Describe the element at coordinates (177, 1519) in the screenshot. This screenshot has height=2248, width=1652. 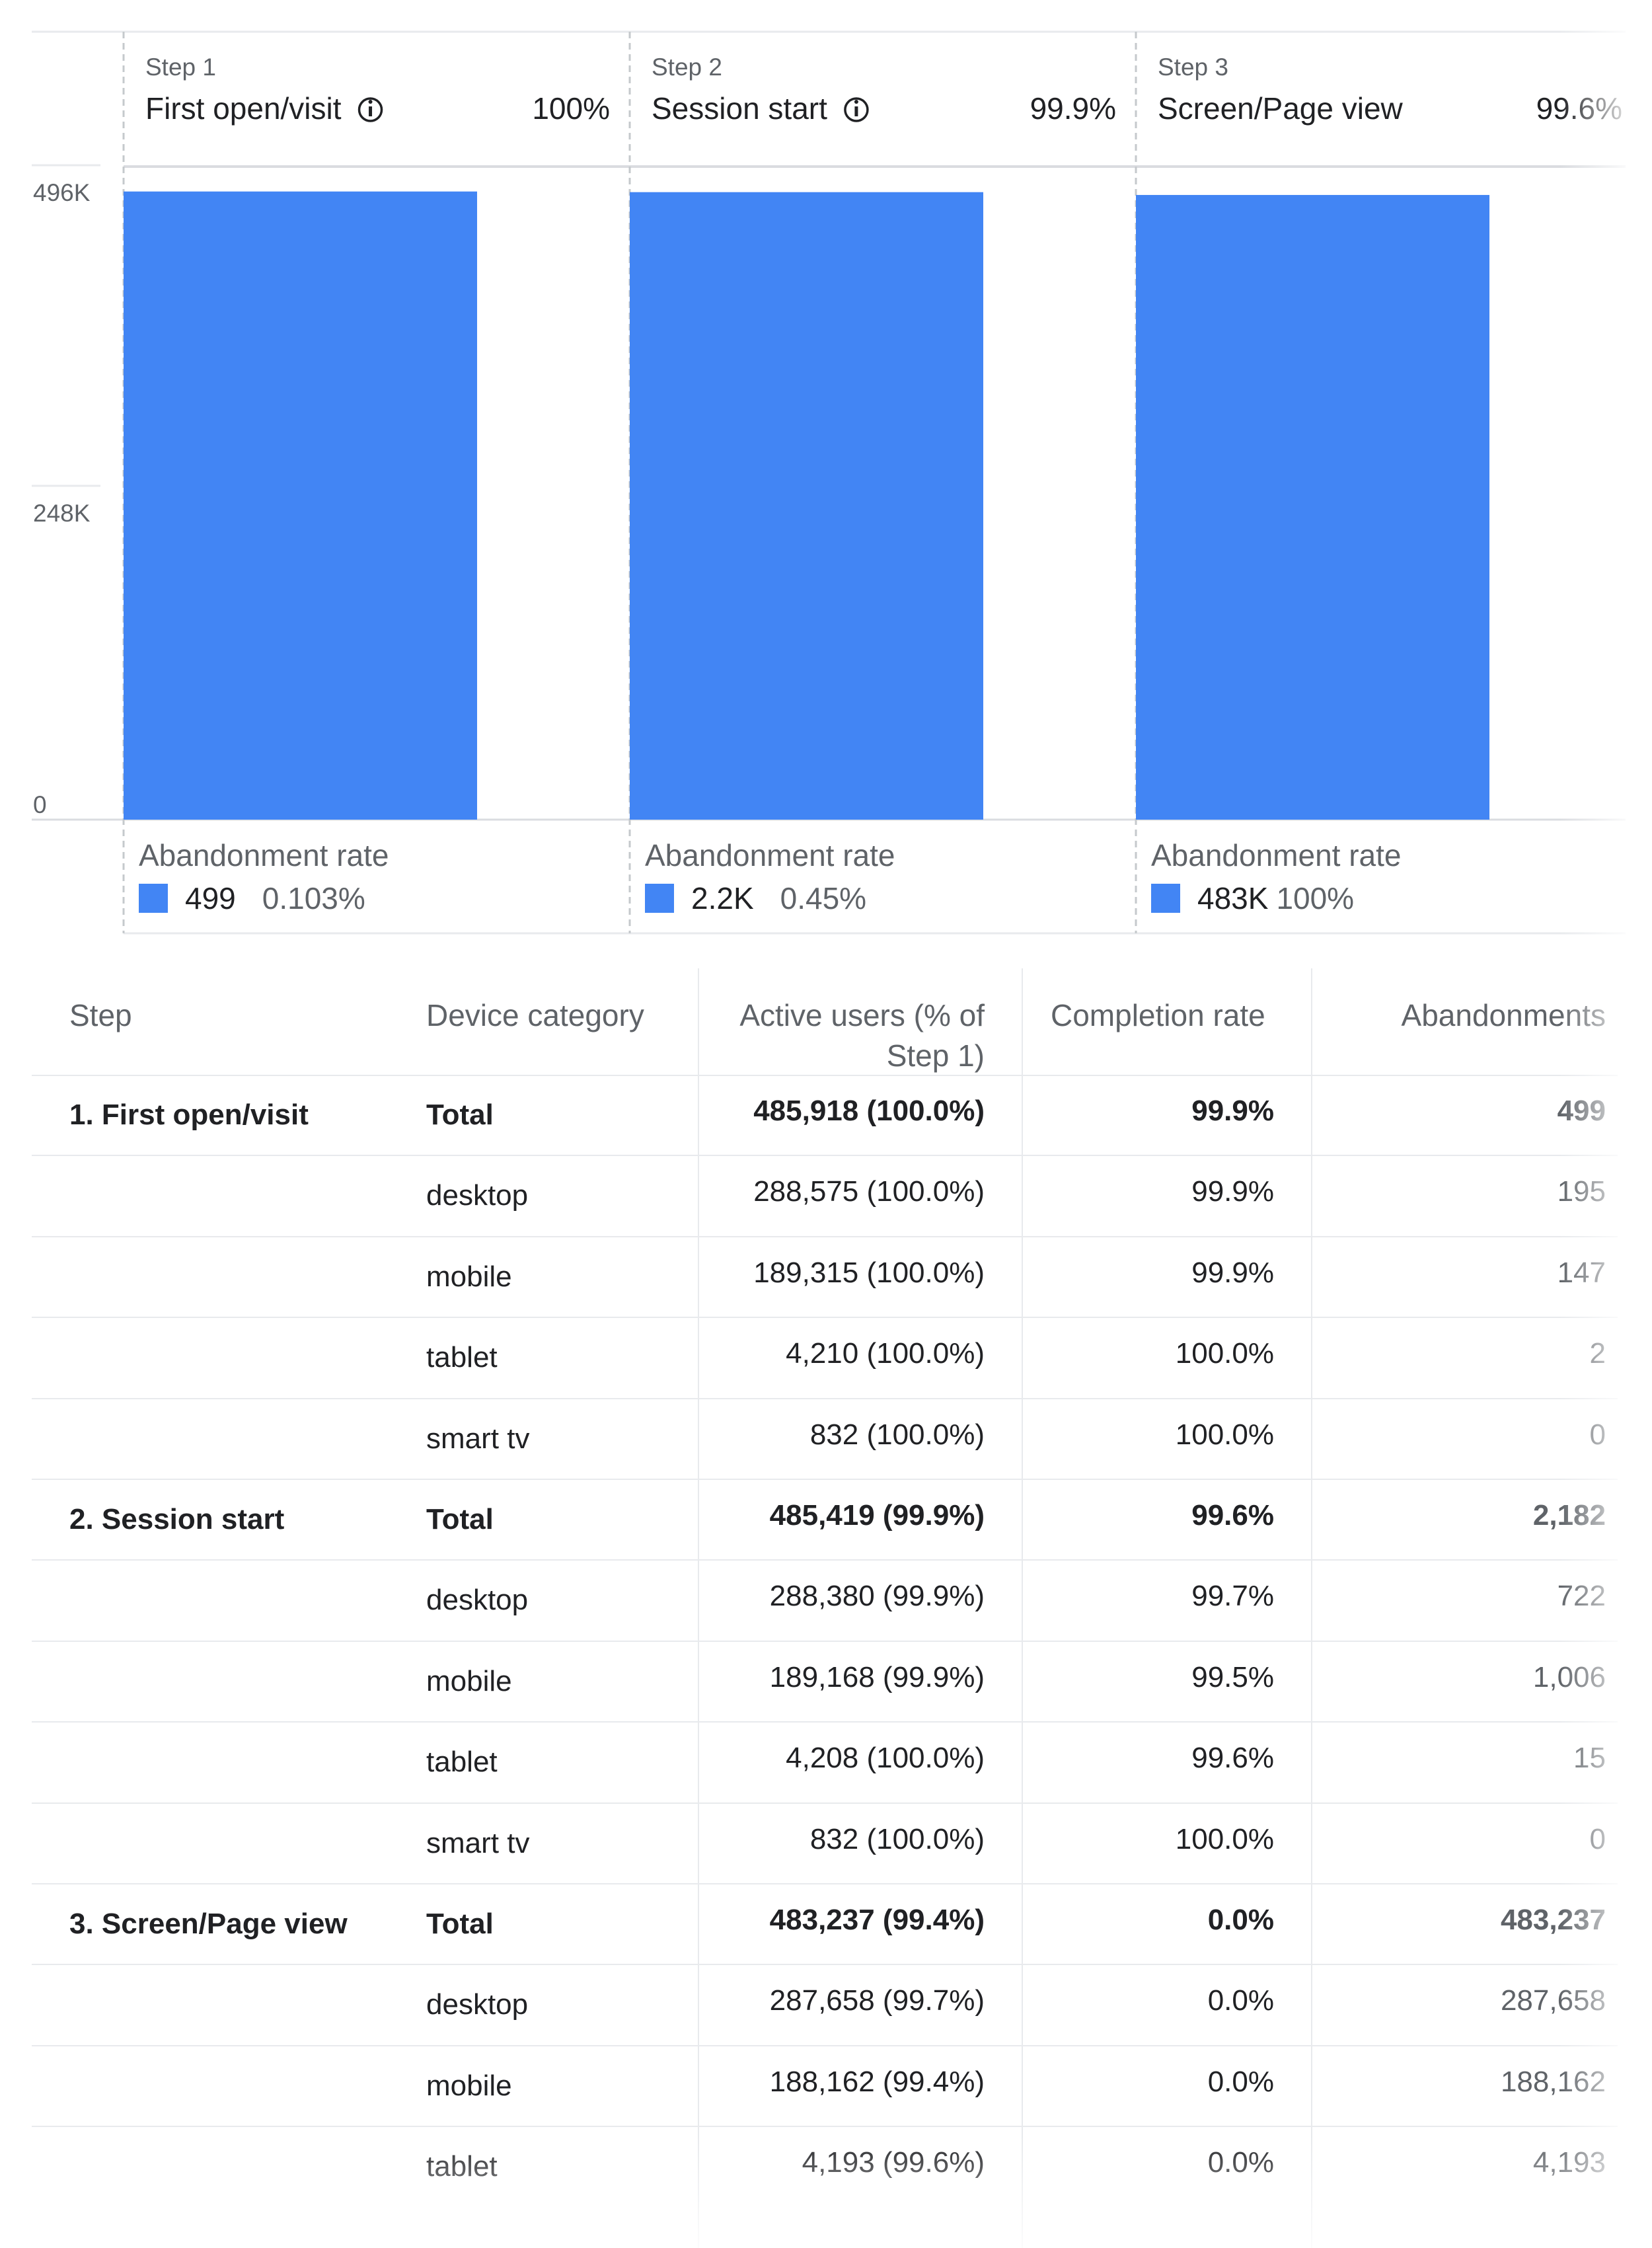
I see `step-name-cell: 2. Session start` at that location.